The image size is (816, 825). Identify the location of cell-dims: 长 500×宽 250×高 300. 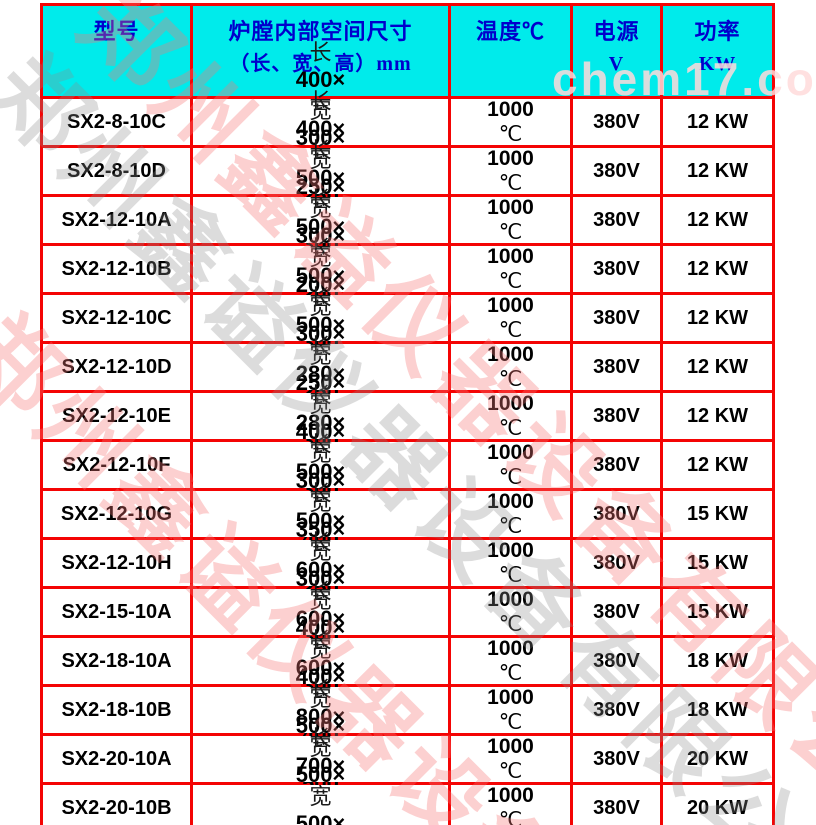
(320, 369).